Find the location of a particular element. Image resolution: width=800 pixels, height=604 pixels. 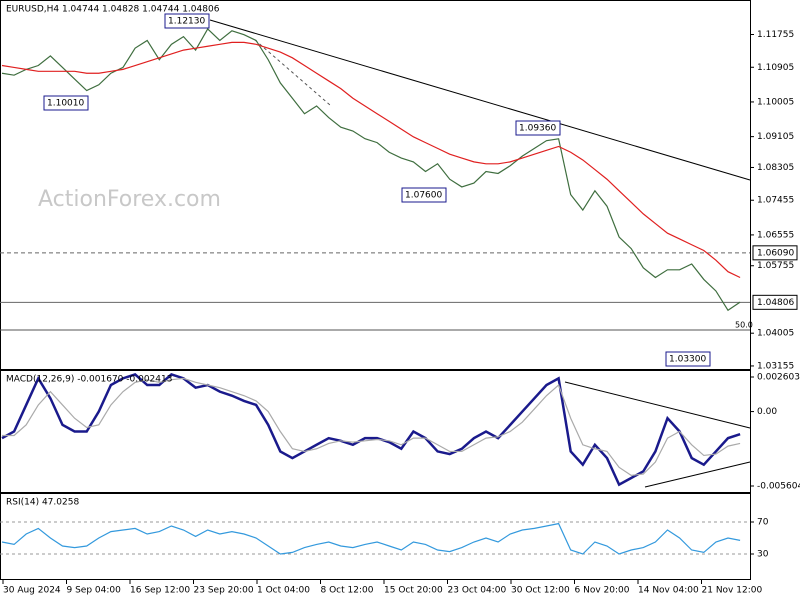

annotation: 1.10010 is located at coordinates (65, 104).